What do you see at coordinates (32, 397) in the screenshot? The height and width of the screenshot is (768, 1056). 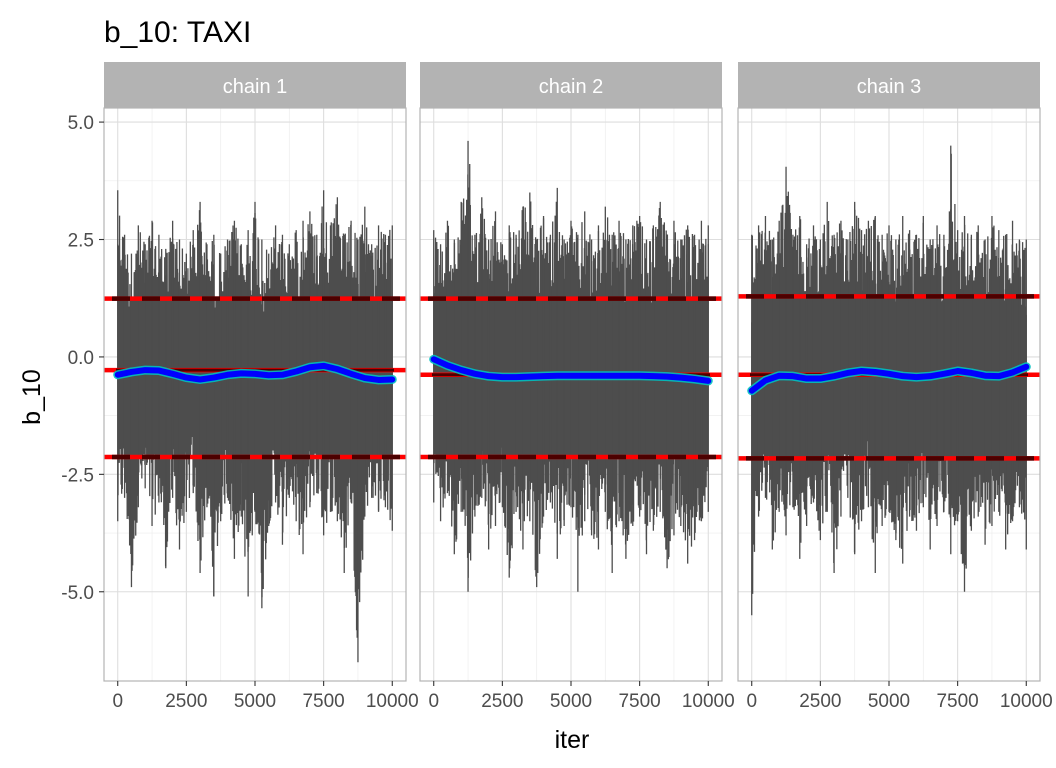 I see `y-axis-title: b_10` at bounding box center [32, 397].